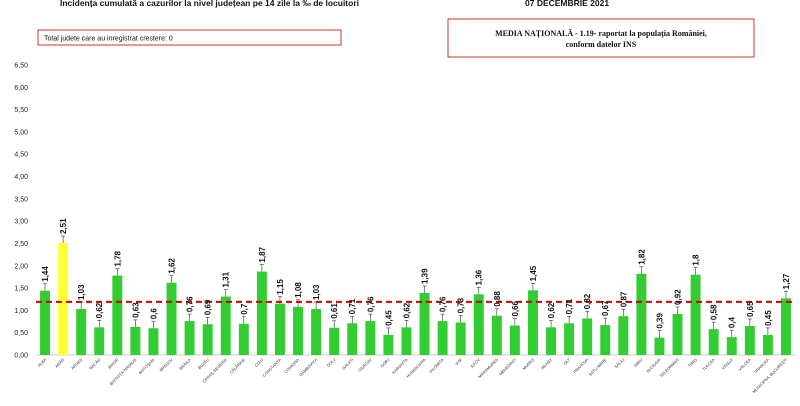 The width and height of the screenshot is (800, 406). What do you see at coordinates (94, 363) in the screenshot?
I see `category-label: BACĂU` at bounding box center [94, 363].